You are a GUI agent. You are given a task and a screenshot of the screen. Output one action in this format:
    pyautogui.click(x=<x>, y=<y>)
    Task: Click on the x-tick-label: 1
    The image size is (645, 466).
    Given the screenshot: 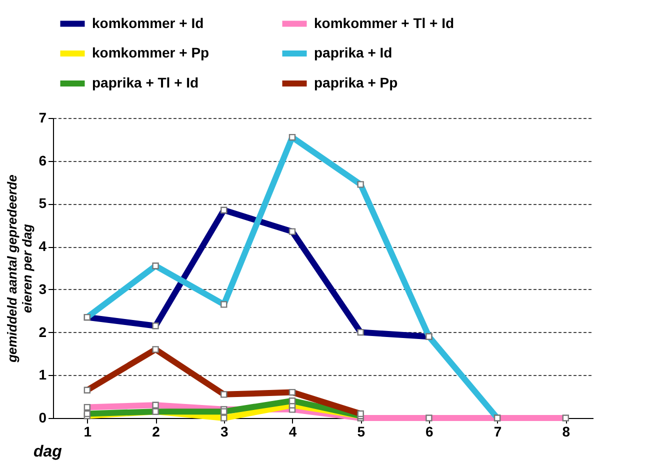 What is the action you would take?
    pyautogui.click(x=88, y=432)
    